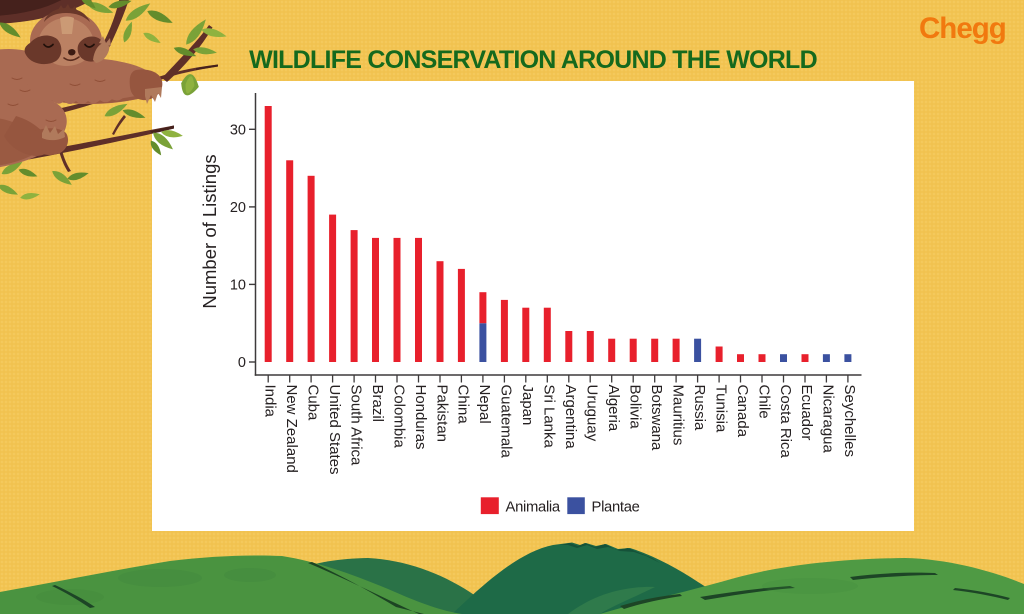 Image resolution: width=1024 pixels, height=614 pixels. I want to click on svg-text: Chile, so click(763, 402).